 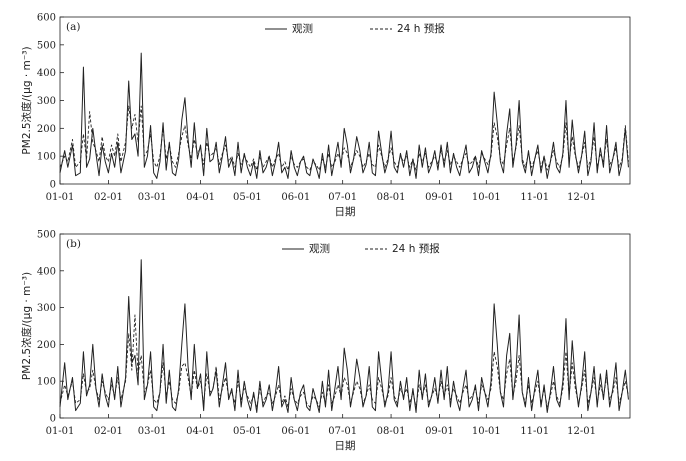 I want to click on y-tick-label: 600, so click(x=46, y=18).